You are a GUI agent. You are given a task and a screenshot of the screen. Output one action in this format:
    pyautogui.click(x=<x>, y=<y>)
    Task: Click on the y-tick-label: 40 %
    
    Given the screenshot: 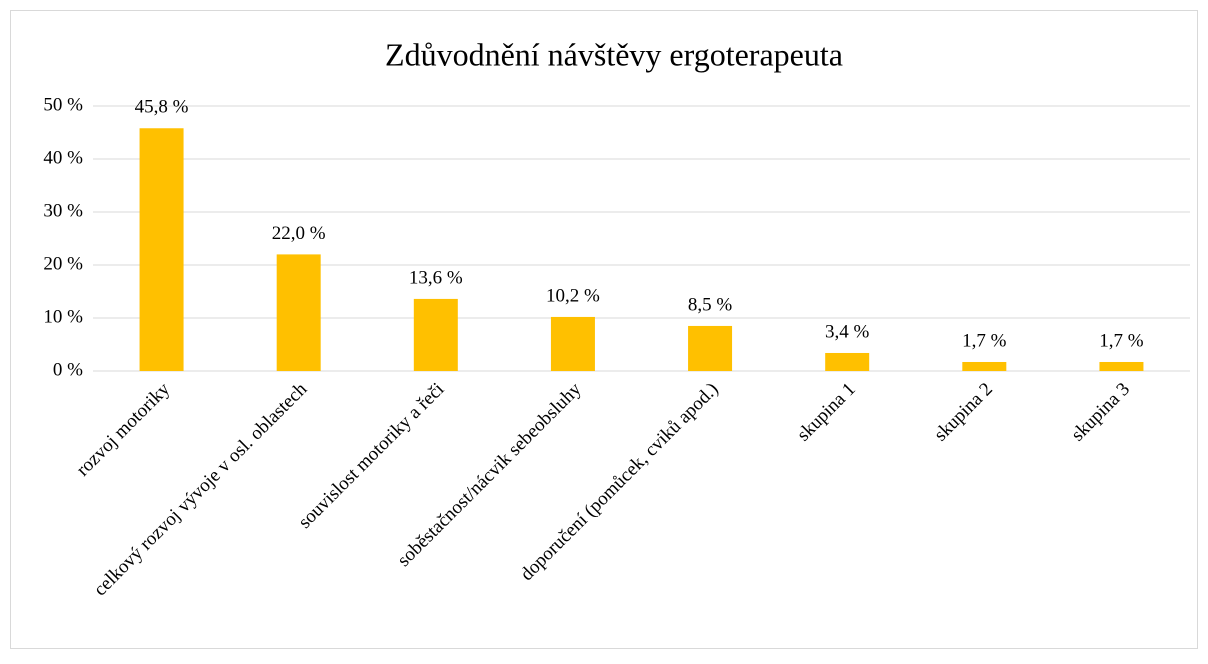 What is the action you would take?
    pyautogui.click(x=63, y=157)
    